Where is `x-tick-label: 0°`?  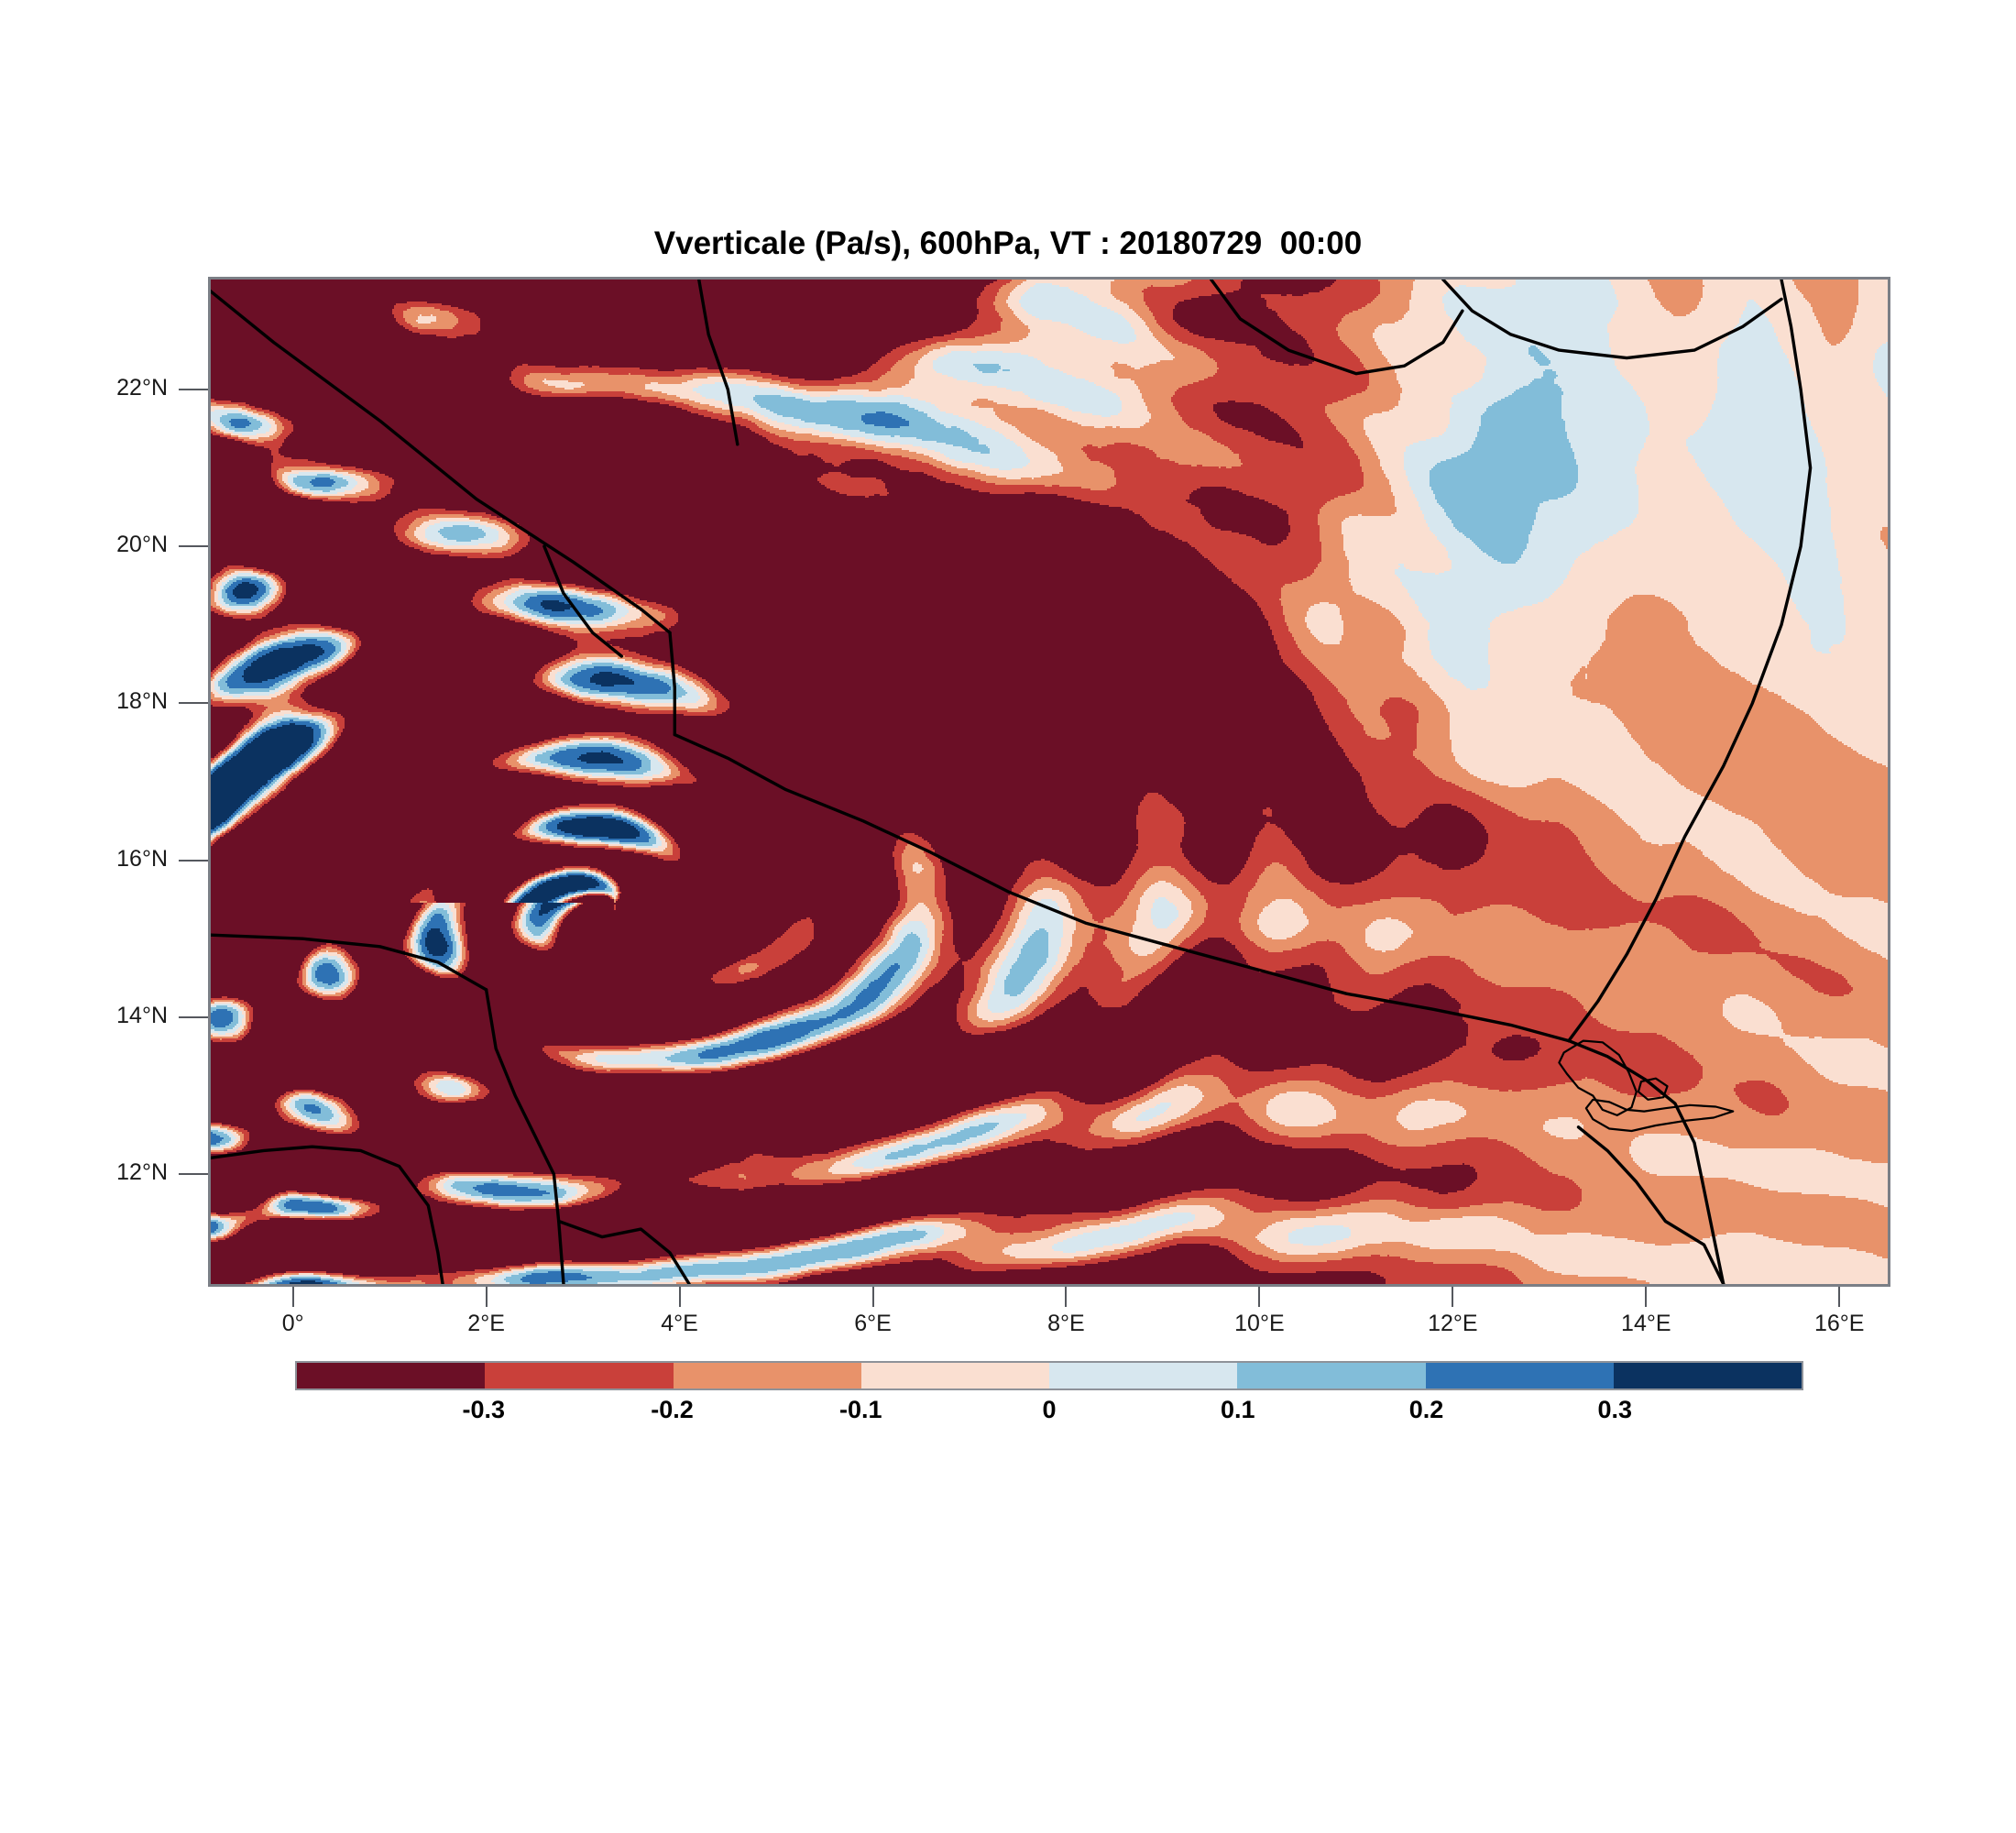 x-tick-label: 0° is located at coordinates (292, 1323).